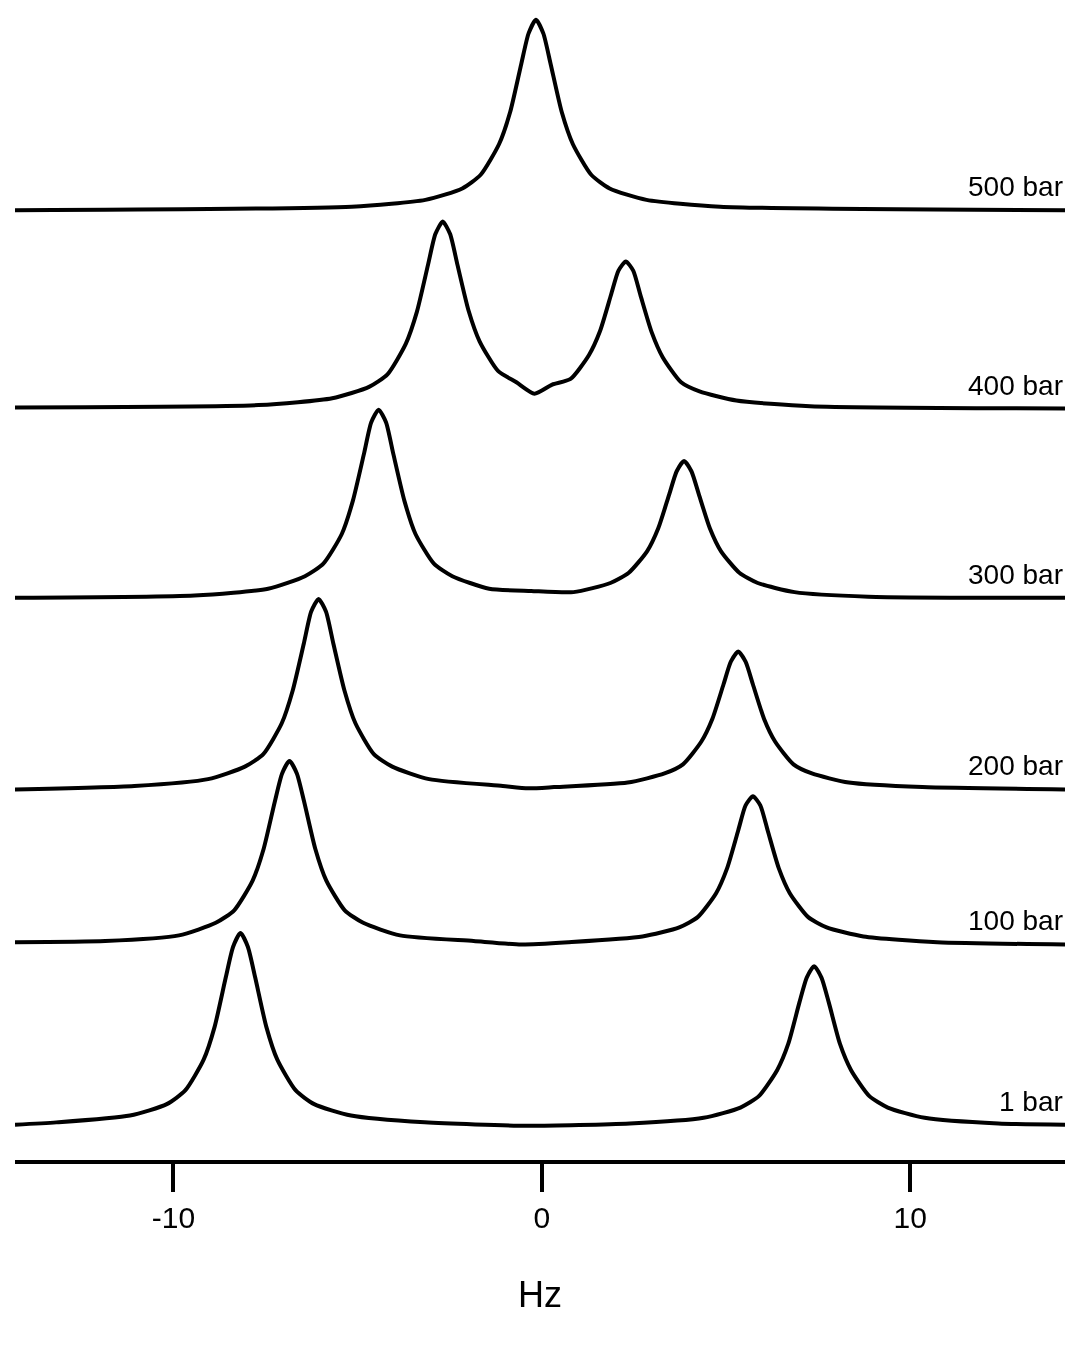 The width and height of the screenshot is (1068, 1361). What do you see at coordinates (1015, 186) in the screenshot?
I see `series-label: 500 bar` at bounding box center [1015, 186].